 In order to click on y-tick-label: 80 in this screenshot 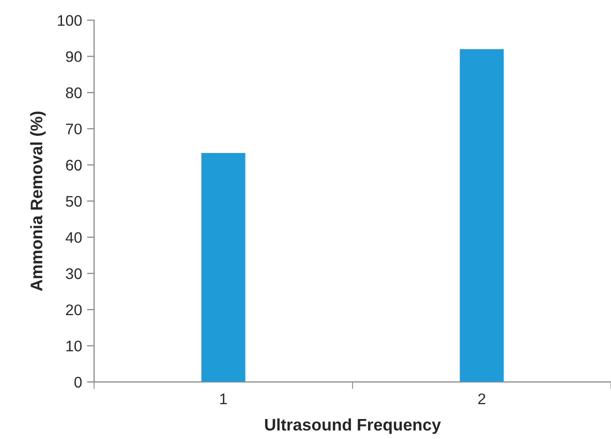, I will do `click(74, 92)`.